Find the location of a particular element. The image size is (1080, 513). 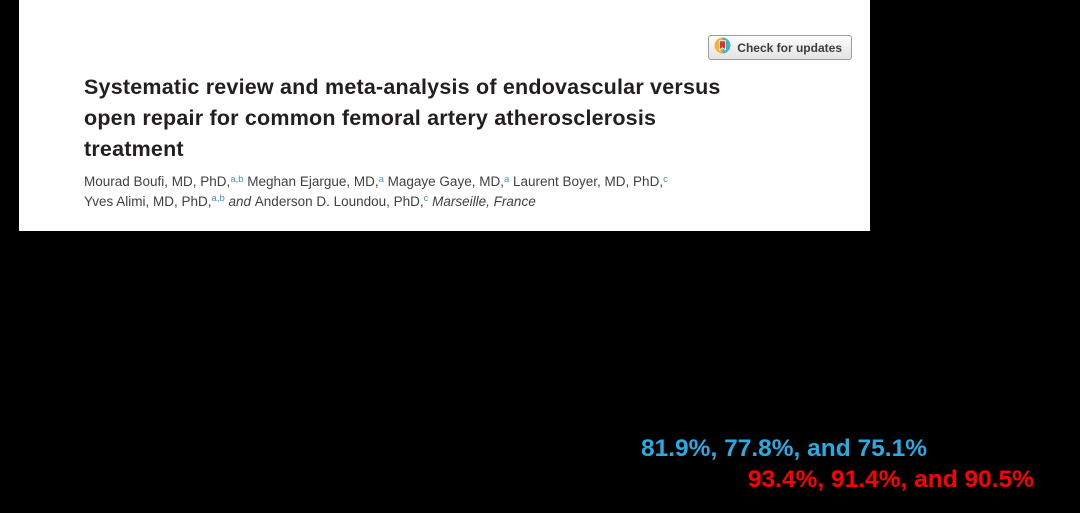

author-location: Marseille, France is located at coordinates (482, 201).